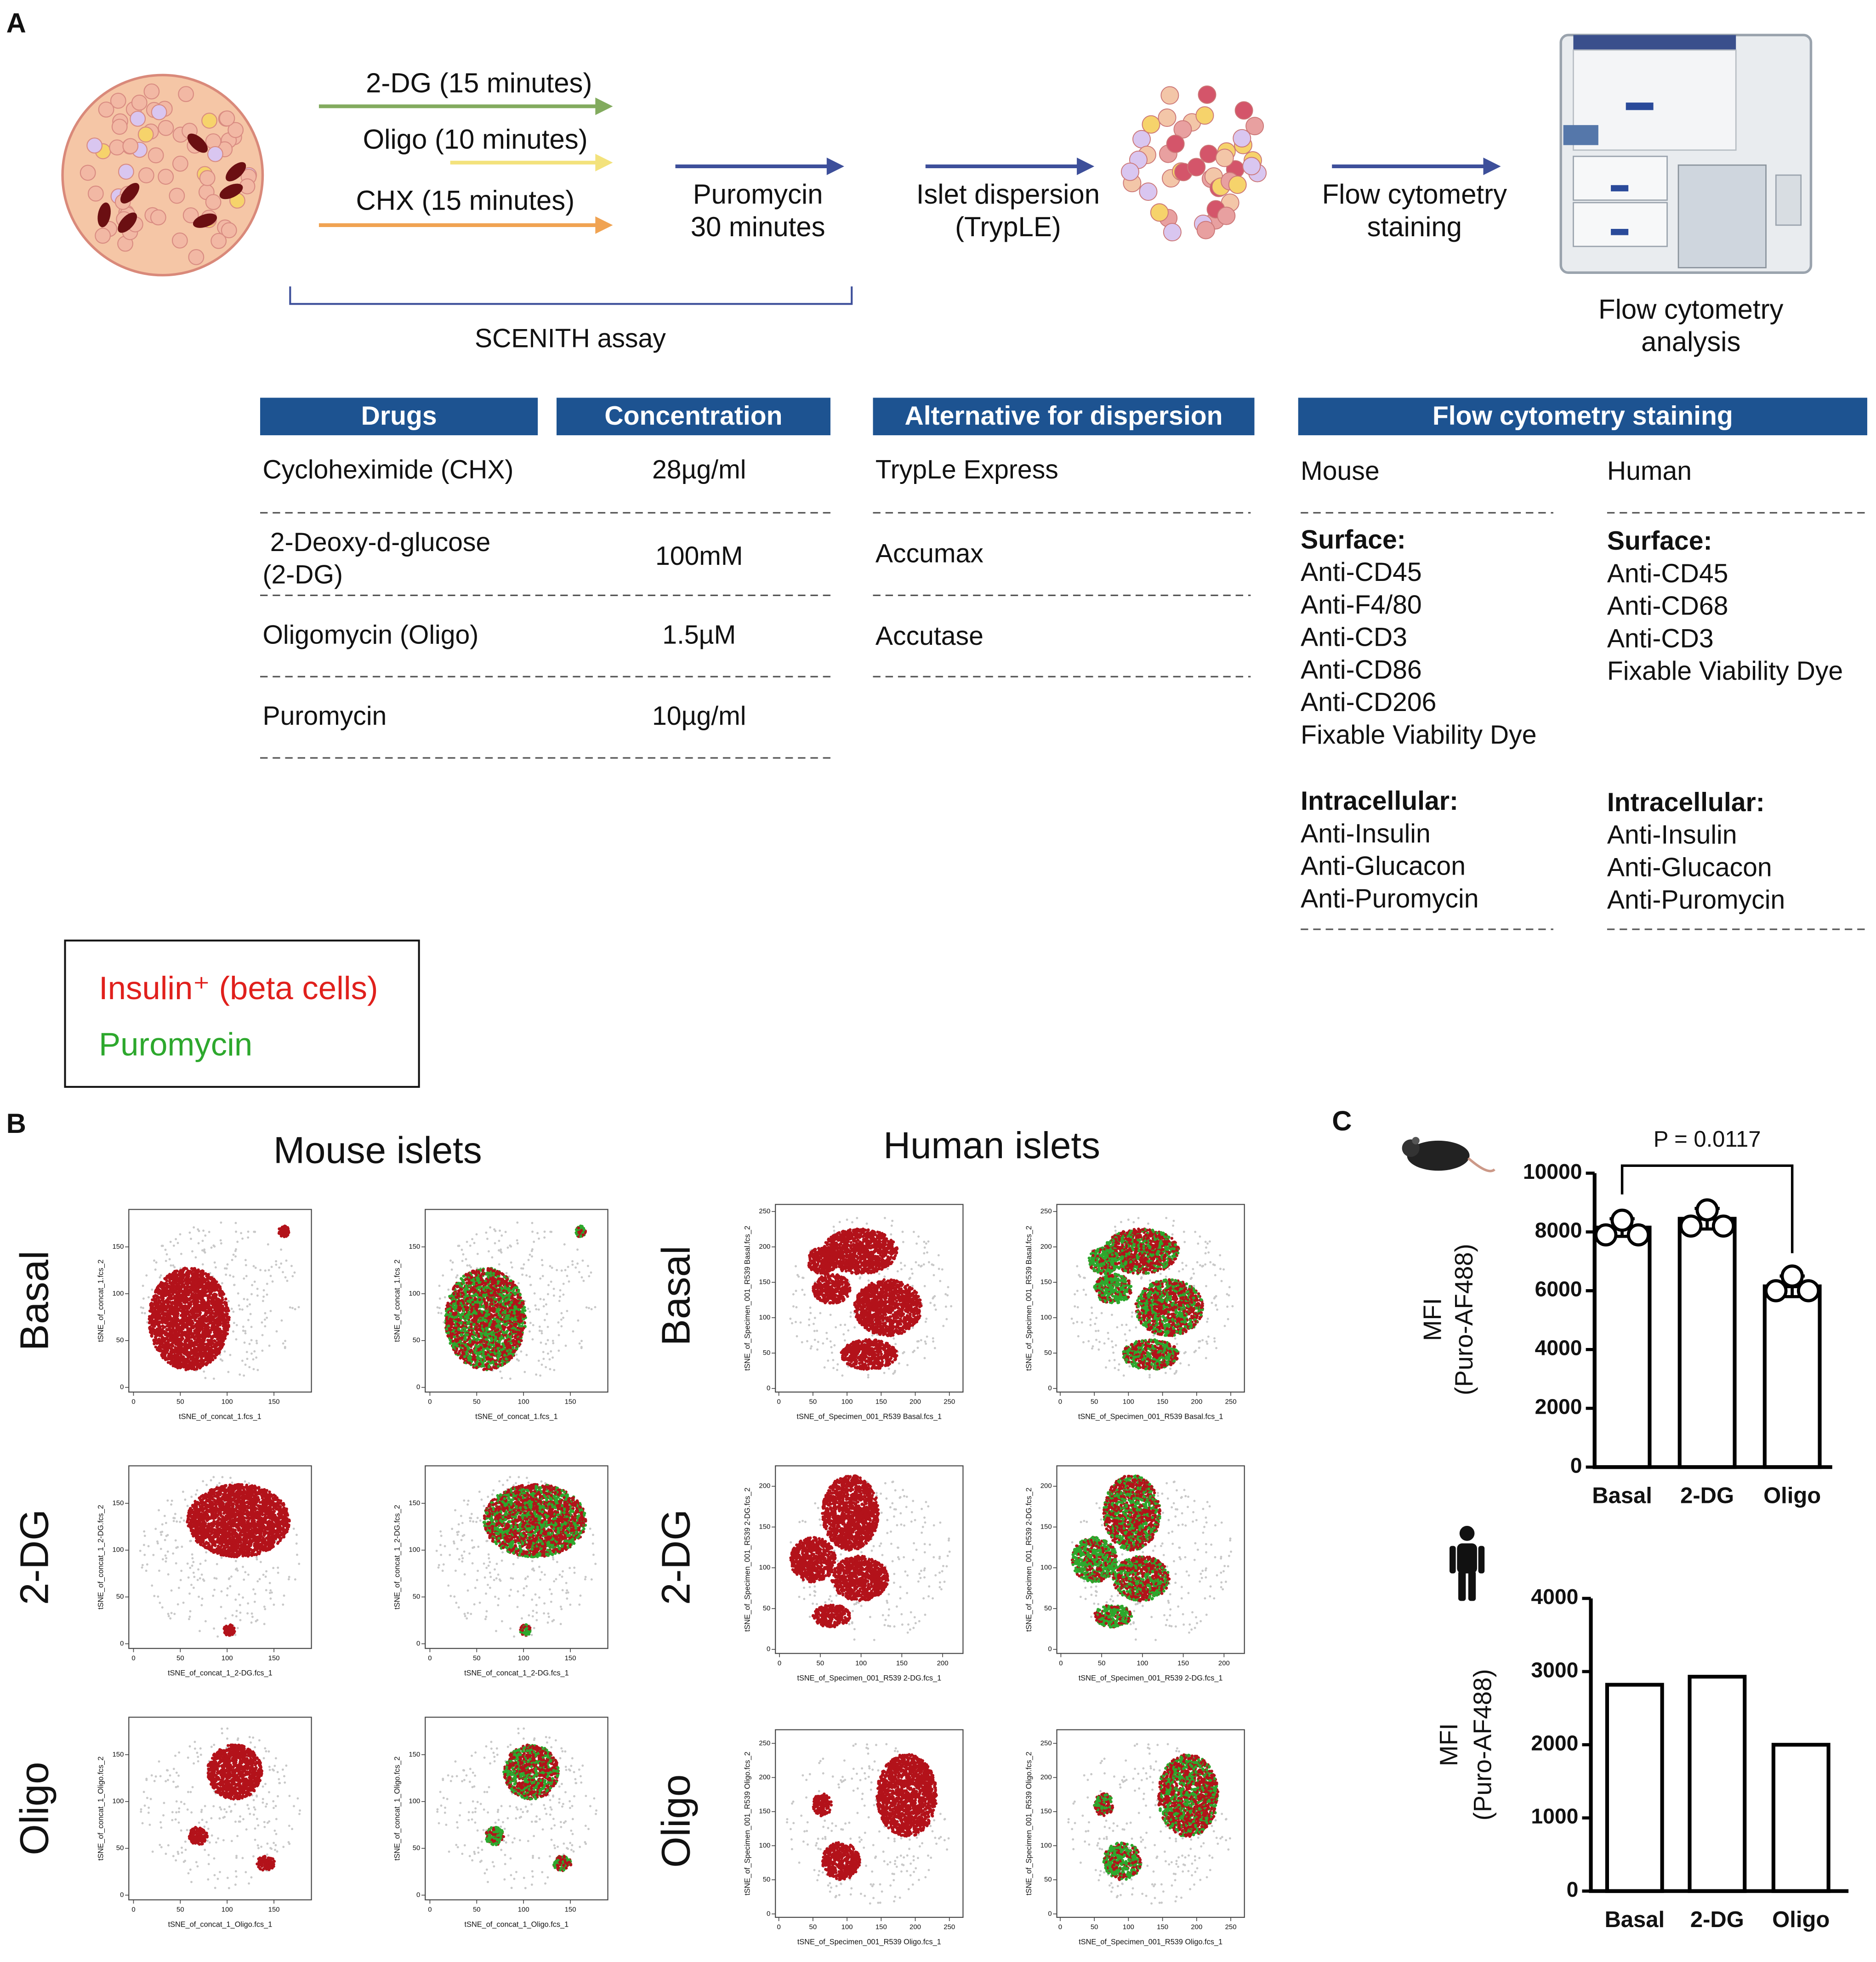  I want to click on tsne-x-label: tSNE_of_concat_1.fcs_1, so click(220, 1417).